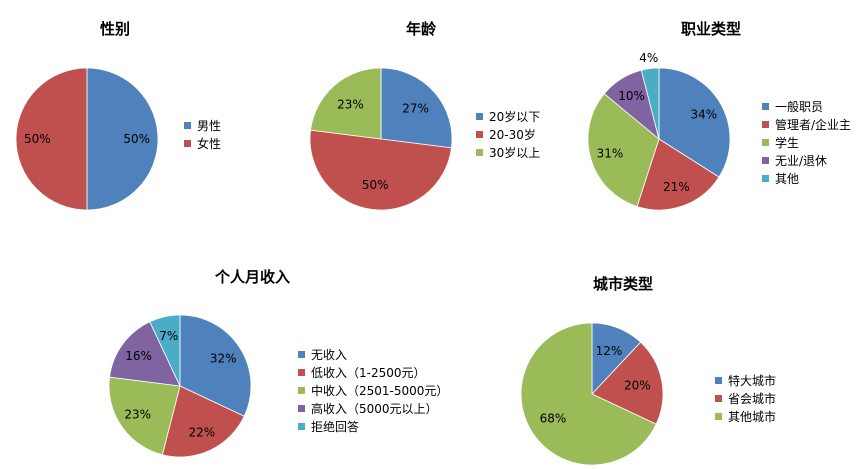  What do you see at coordinates (373, 426) in the screenshot?
I see `legend-item: 拒绝回答` at bounding box center [373, 426].